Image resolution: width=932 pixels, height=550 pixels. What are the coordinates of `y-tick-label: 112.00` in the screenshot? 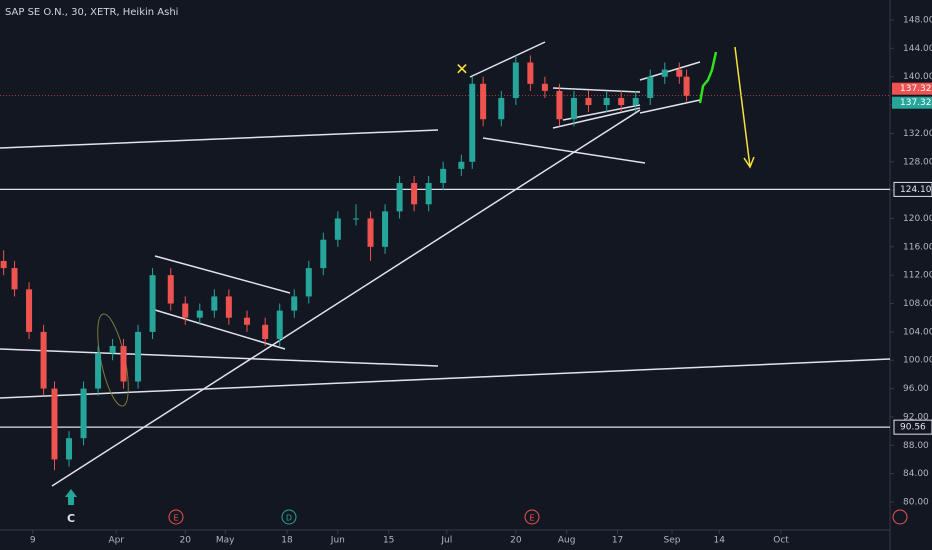 It's located at (917, 276).